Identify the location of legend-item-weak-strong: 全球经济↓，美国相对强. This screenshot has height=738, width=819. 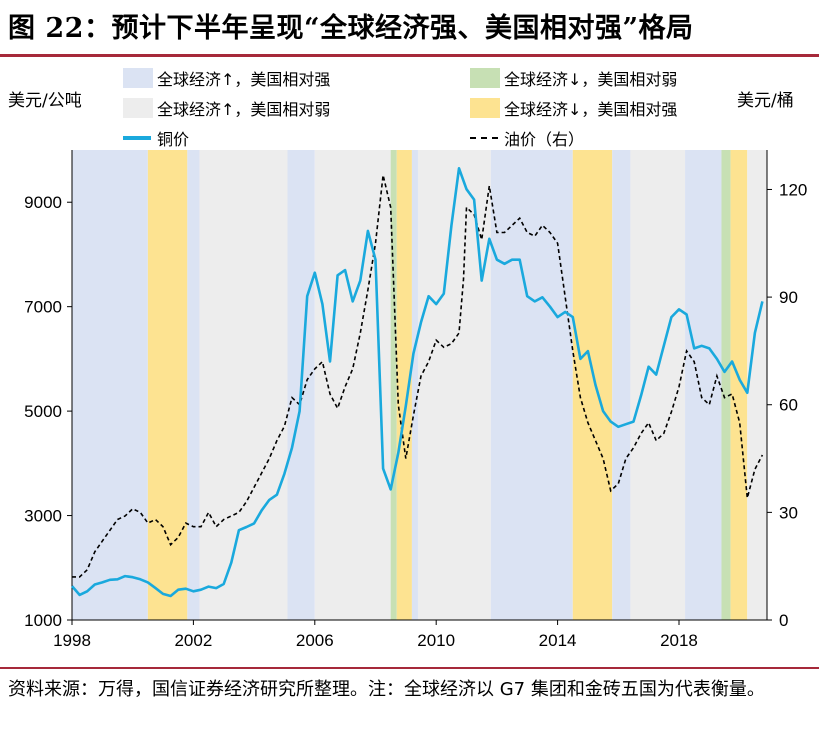
(573, 108).